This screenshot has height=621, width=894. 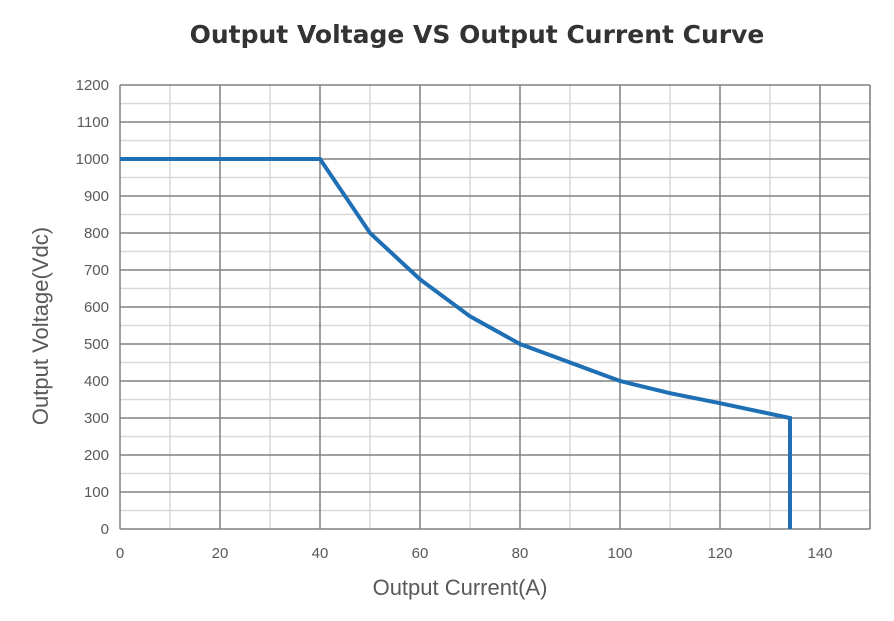 What do you see at coordinates (92, 159) in the screenshot?
I see `y-tick-label: 1000` at bounding box center [92, 159].